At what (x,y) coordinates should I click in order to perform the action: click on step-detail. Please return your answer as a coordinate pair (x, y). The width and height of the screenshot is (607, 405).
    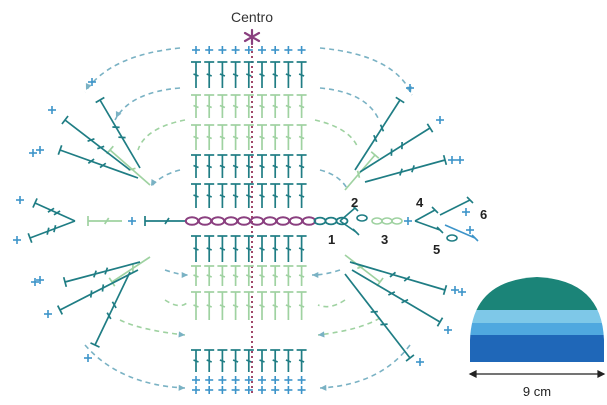
    Looking at the image, I should click on (409, 219).